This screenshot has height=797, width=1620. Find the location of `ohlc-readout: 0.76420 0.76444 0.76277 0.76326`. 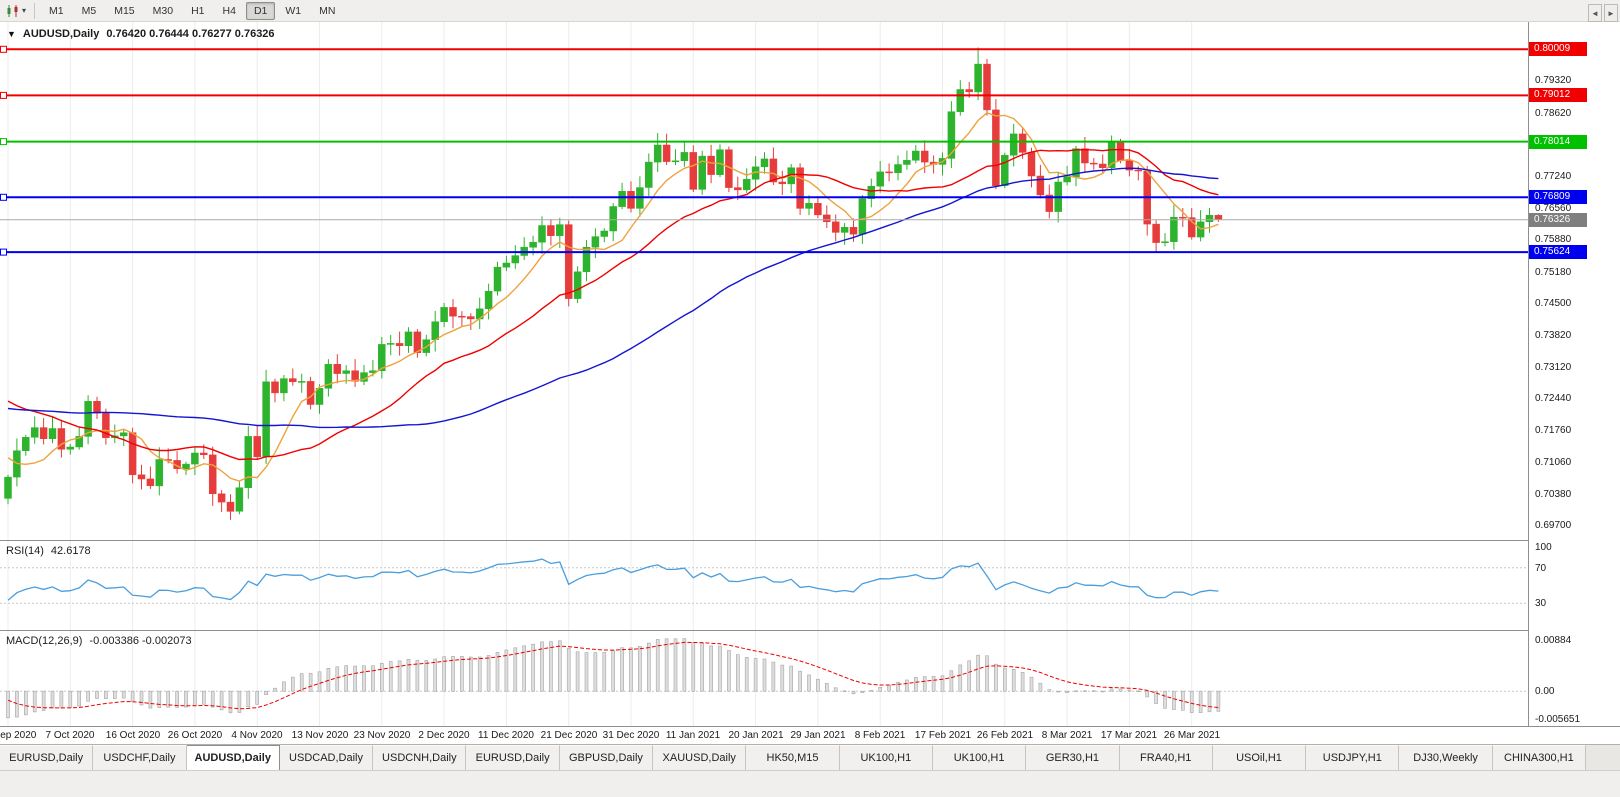

ohlc-readout: 0.76420 0.76444 0.76277 0.76326 is located at coordinates (190, 34).